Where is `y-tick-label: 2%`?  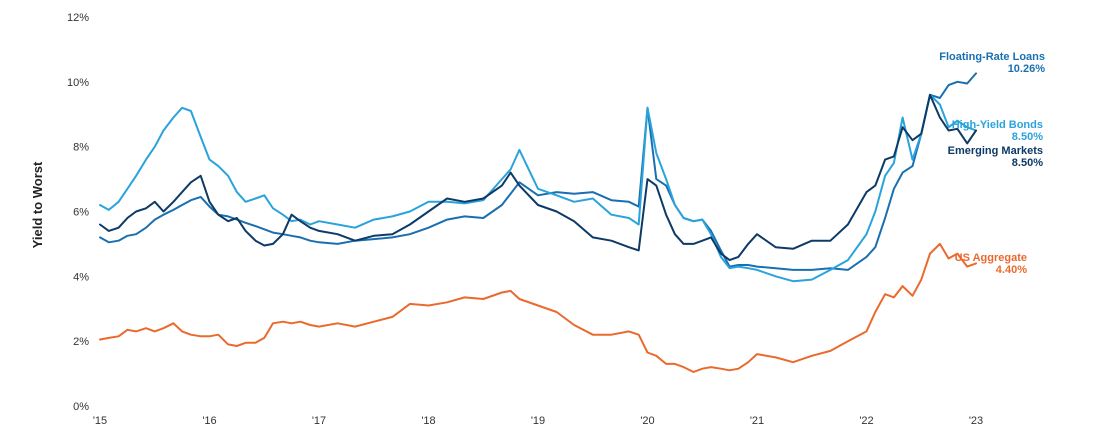
y-tick-label: 2% is located at coordinates (81, 342).